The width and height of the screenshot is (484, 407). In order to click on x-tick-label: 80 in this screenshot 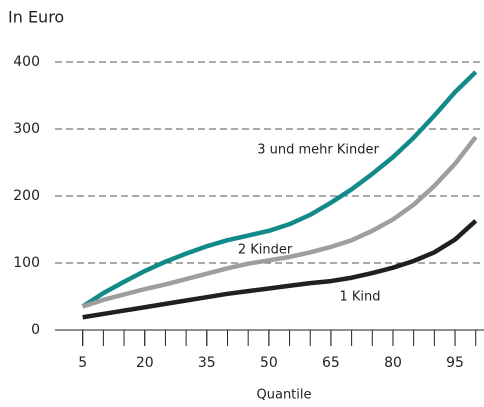, I will do `click(393, 363)`.